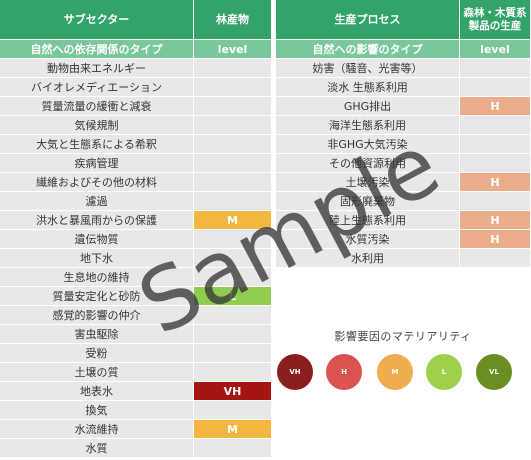 The width and height of the screenshot is (531, 460). What do you see at coordinates (344, 372) in the screenshot?
I see `legend-dot-h: H` at bounding box center [344, 372].